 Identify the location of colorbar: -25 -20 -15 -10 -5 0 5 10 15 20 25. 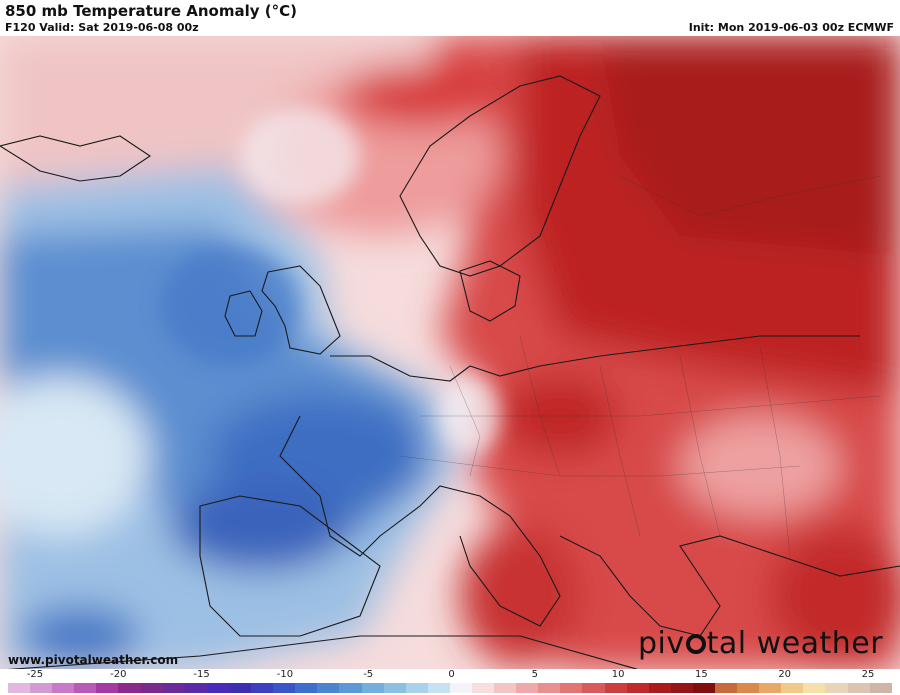
(450, 682).